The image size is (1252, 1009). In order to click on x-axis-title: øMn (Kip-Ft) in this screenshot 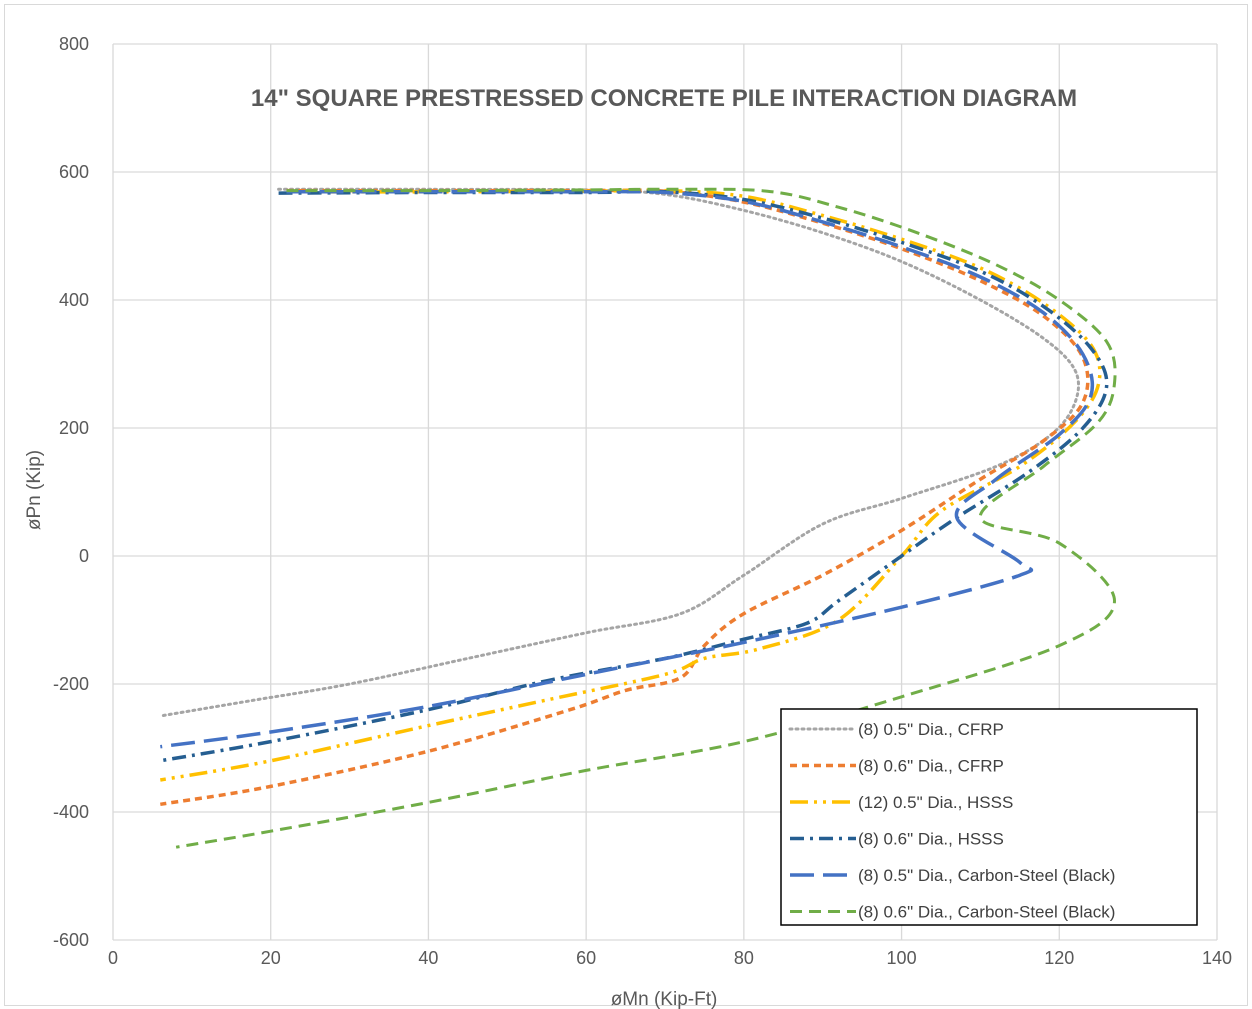, I will do `click(664, 999)`.